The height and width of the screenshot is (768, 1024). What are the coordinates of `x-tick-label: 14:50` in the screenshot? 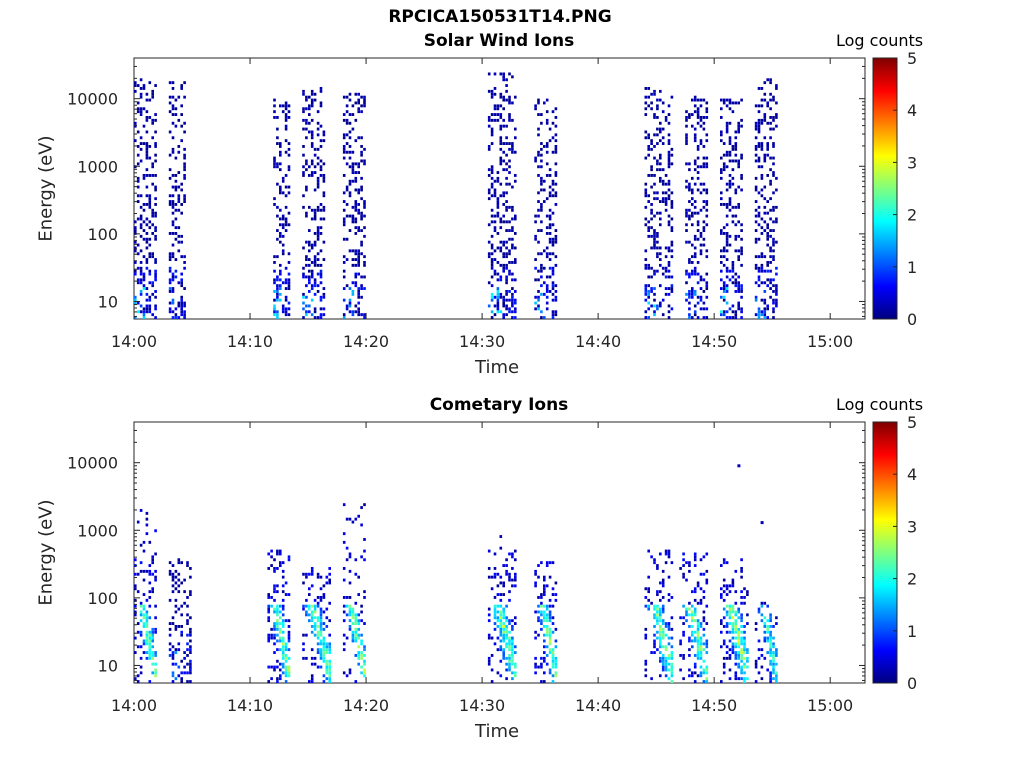 It's located at (714, 705).